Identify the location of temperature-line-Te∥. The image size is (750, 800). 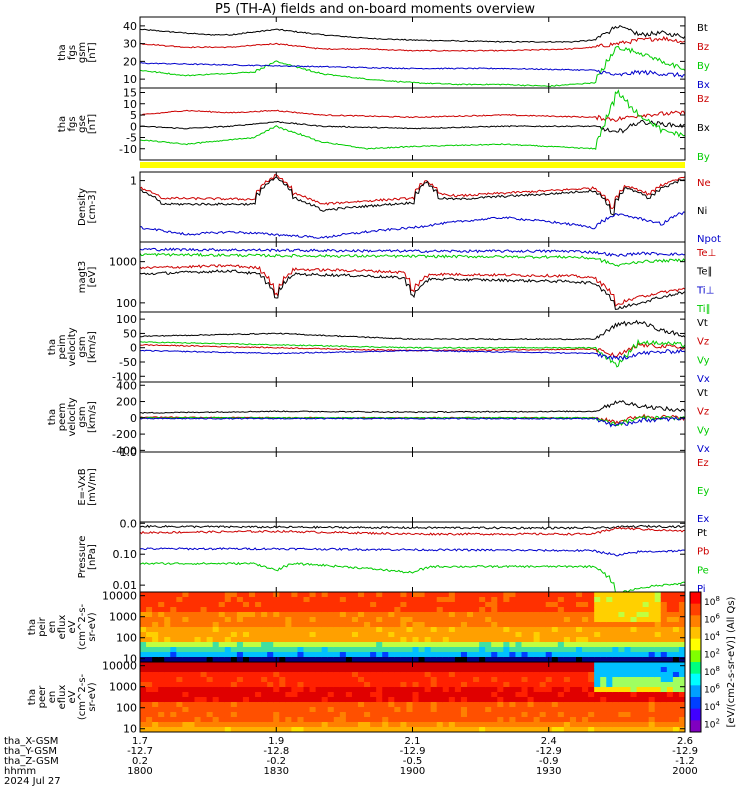
(412, 289).